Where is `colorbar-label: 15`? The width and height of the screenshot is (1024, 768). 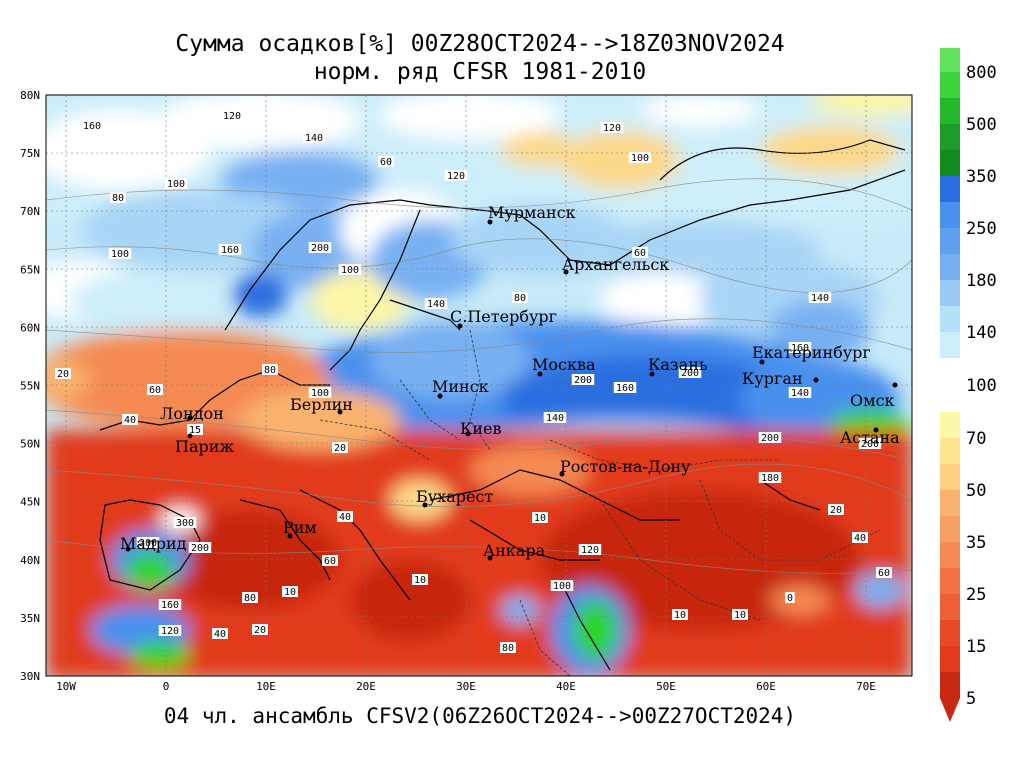 colorbar-label: 15 is located at coordinates (976, 647).